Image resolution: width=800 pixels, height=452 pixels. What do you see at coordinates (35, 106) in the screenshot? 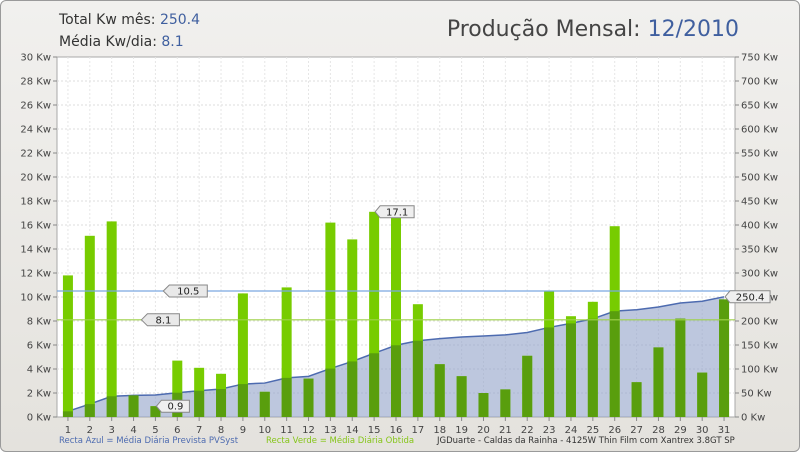
I see `y-tick-label-left: 26 Kw` at bounding box center [35, 106].